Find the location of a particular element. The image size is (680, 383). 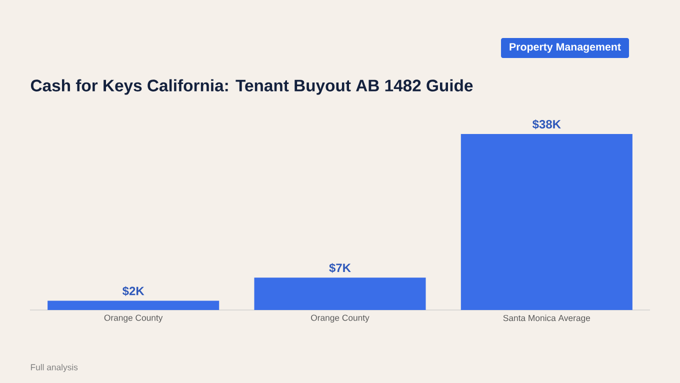

x-tick-label: Santa Monica Average is located at coordinates (546, 318).